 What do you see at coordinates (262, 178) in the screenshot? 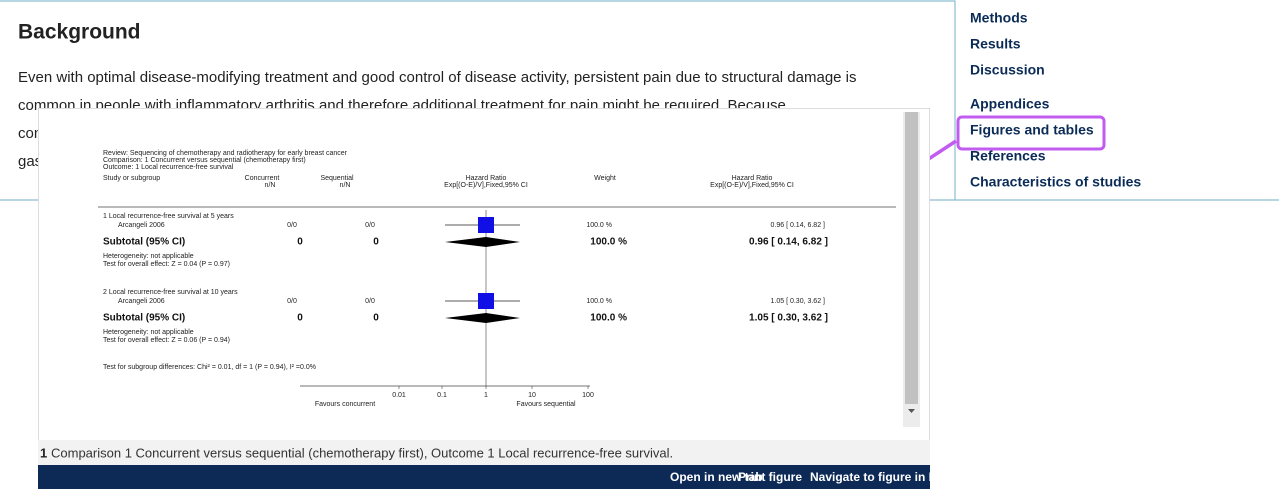
I see `column-head: Concurrent` at bounding box center [262, 178].